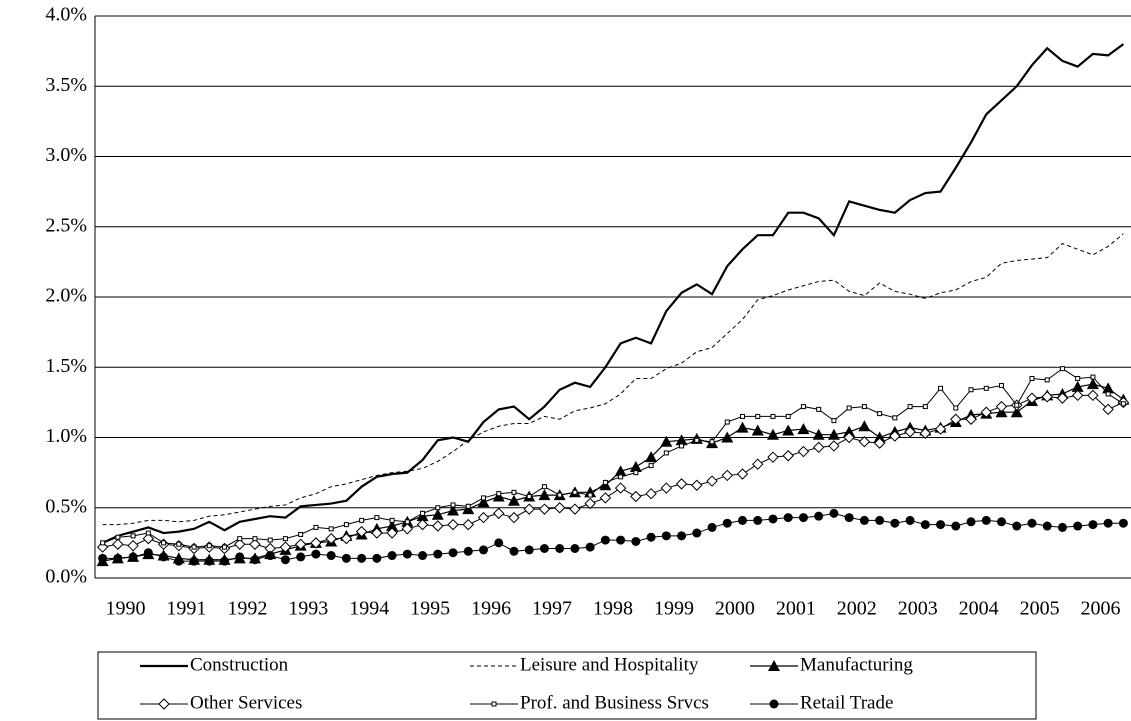  What do you see at coordinates (796, 609) in the screenshot?
I see `x-tick-label: 2001` at bounding box center [796, 609].